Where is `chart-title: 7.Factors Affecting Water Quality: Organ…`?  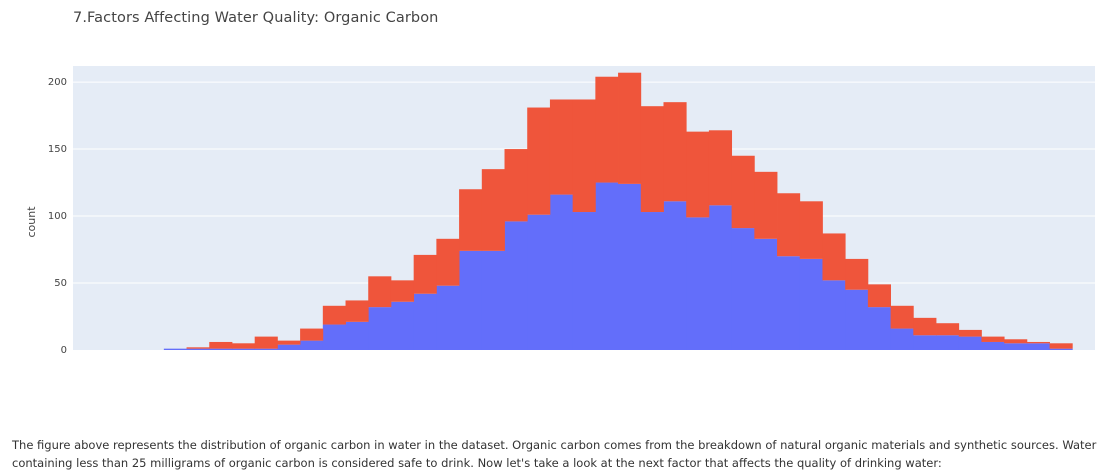
chart-title: 7.Factors Affecting Water Quality: Organ… is located at coordinates (256, 18).